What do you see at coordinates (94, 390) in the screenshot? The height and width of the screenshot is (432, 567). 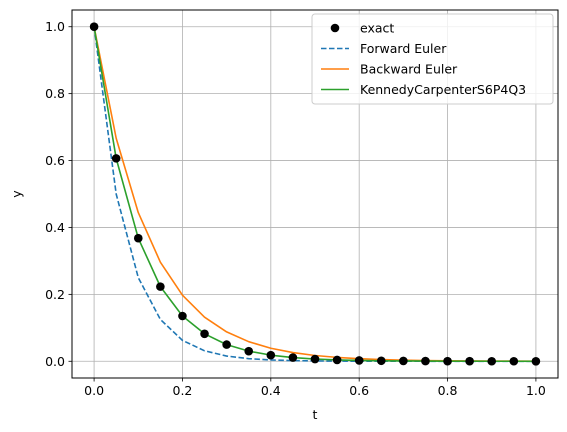 I see `x-tick-label: 0.0` at bounding box center [94, 390].